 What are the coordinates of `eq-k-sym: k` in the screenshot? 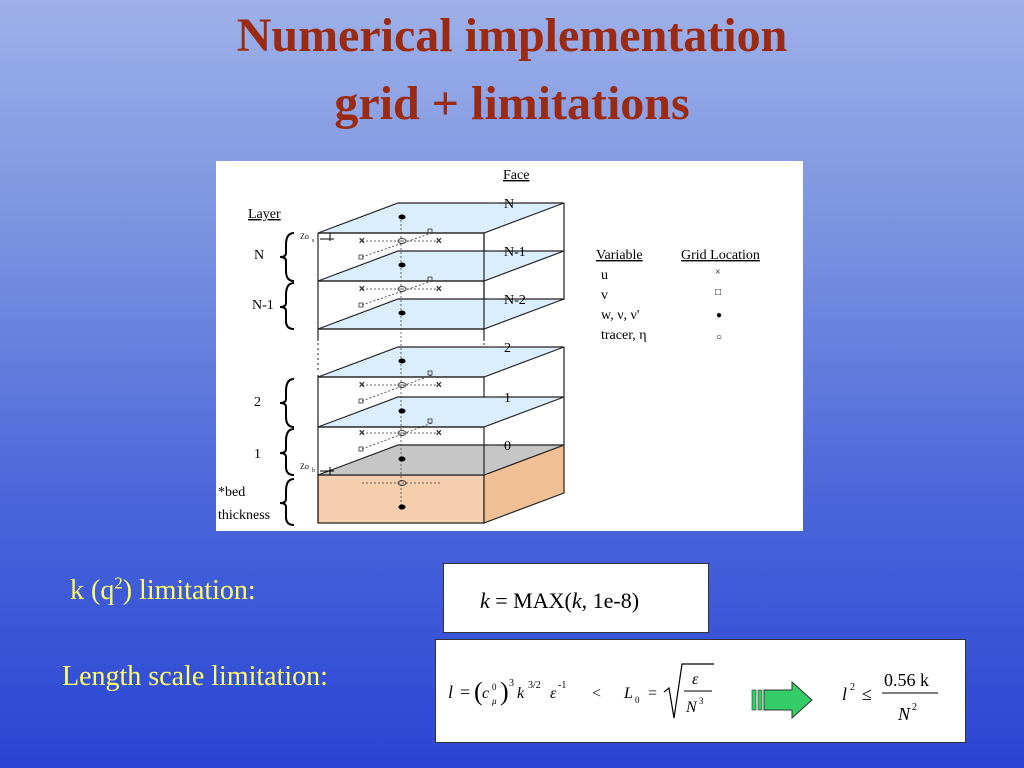 It's located at (521, 693).